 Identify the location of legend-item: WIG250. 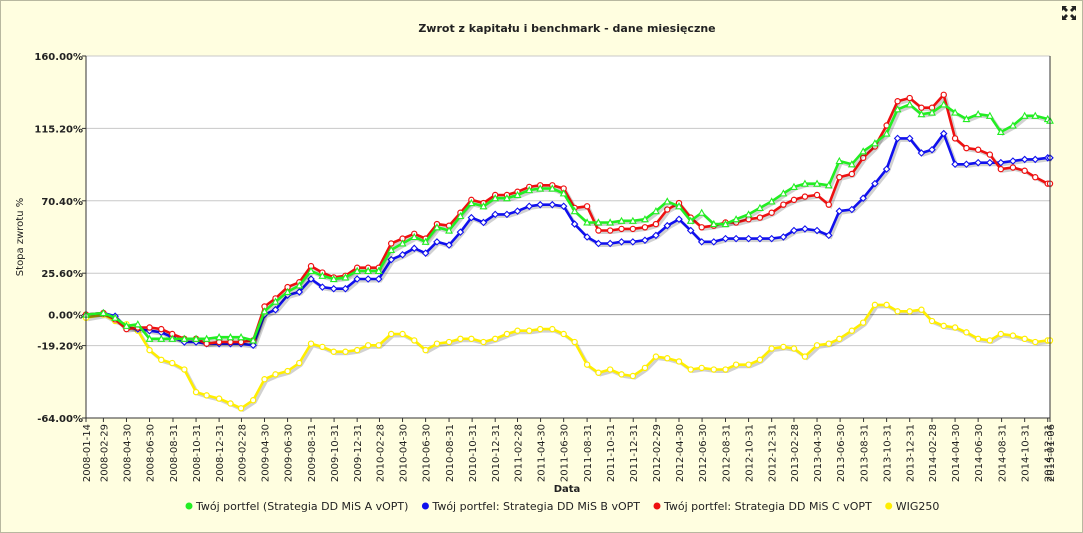
(912, 506).